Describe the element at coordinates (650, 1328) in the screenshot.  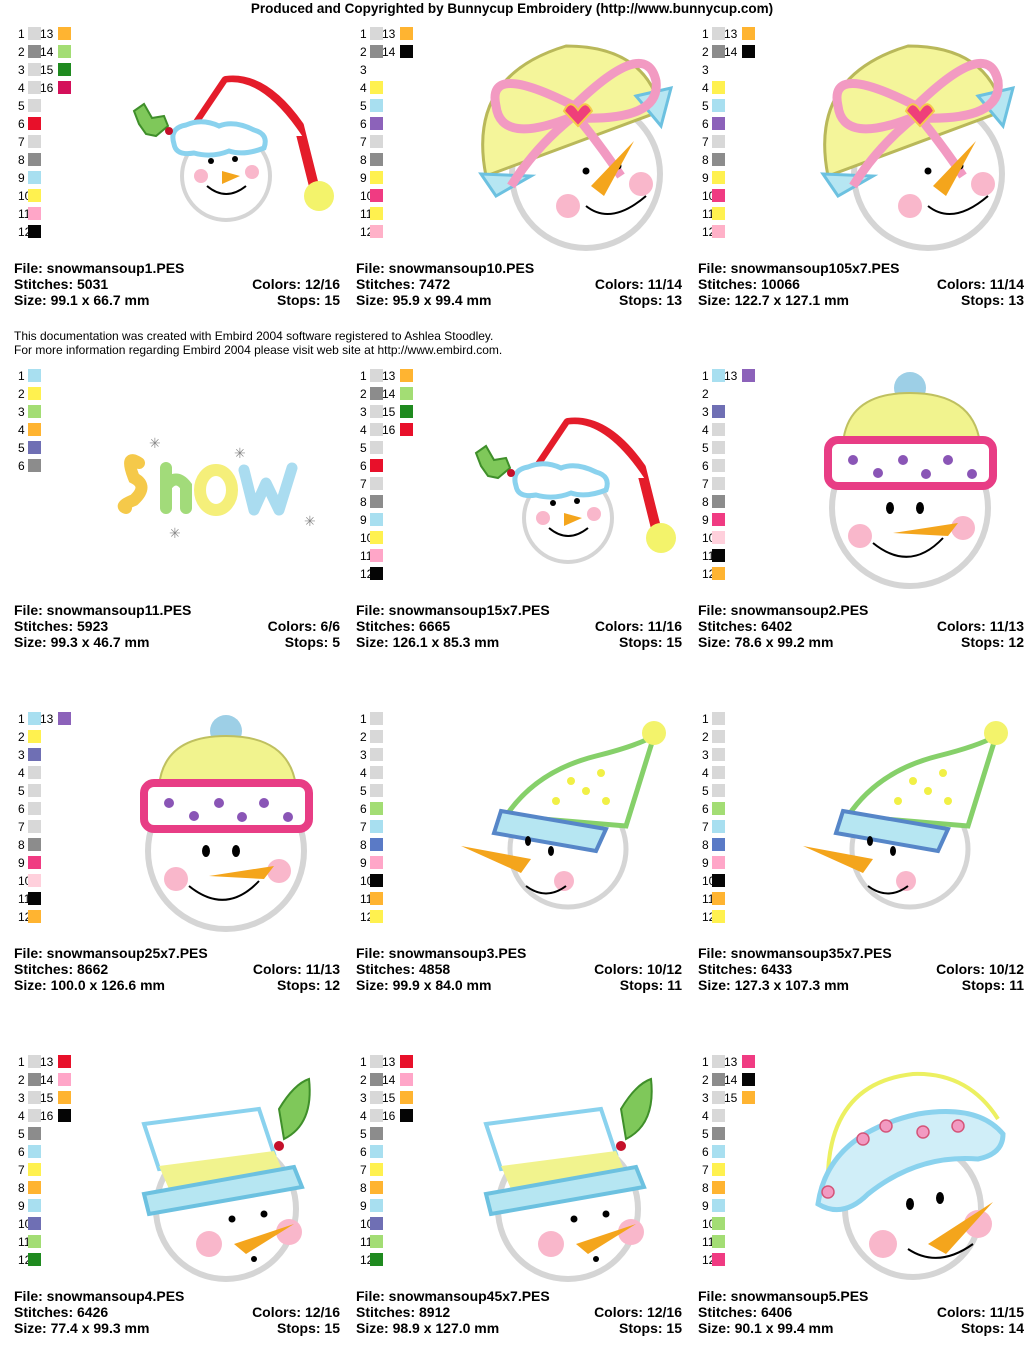
I see `stop-count: Stops: 15` at that location.